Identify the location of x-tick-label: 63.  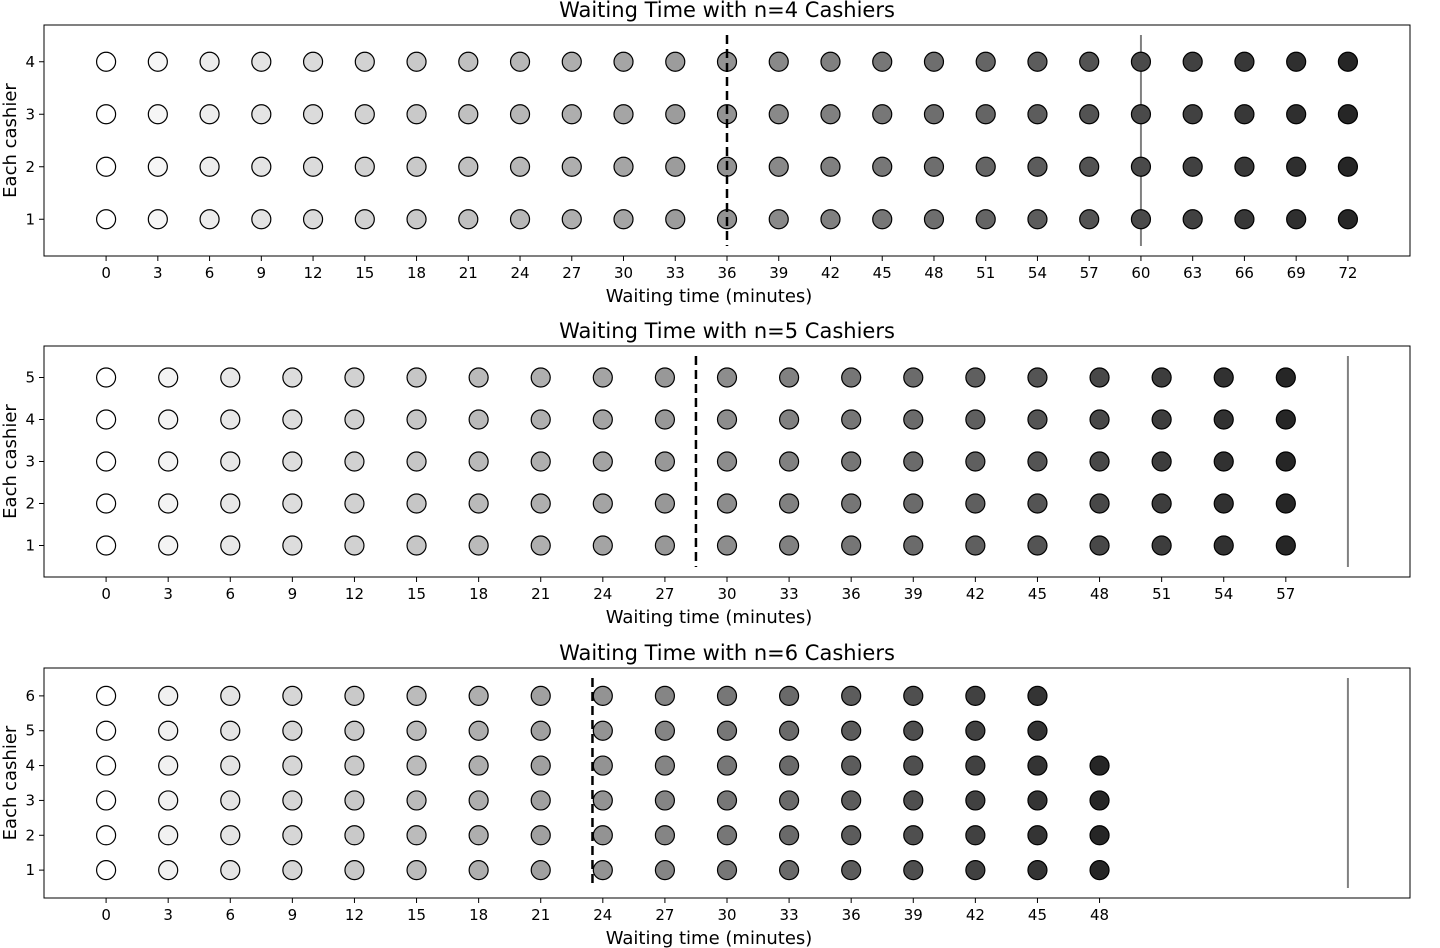
(1192, 273).